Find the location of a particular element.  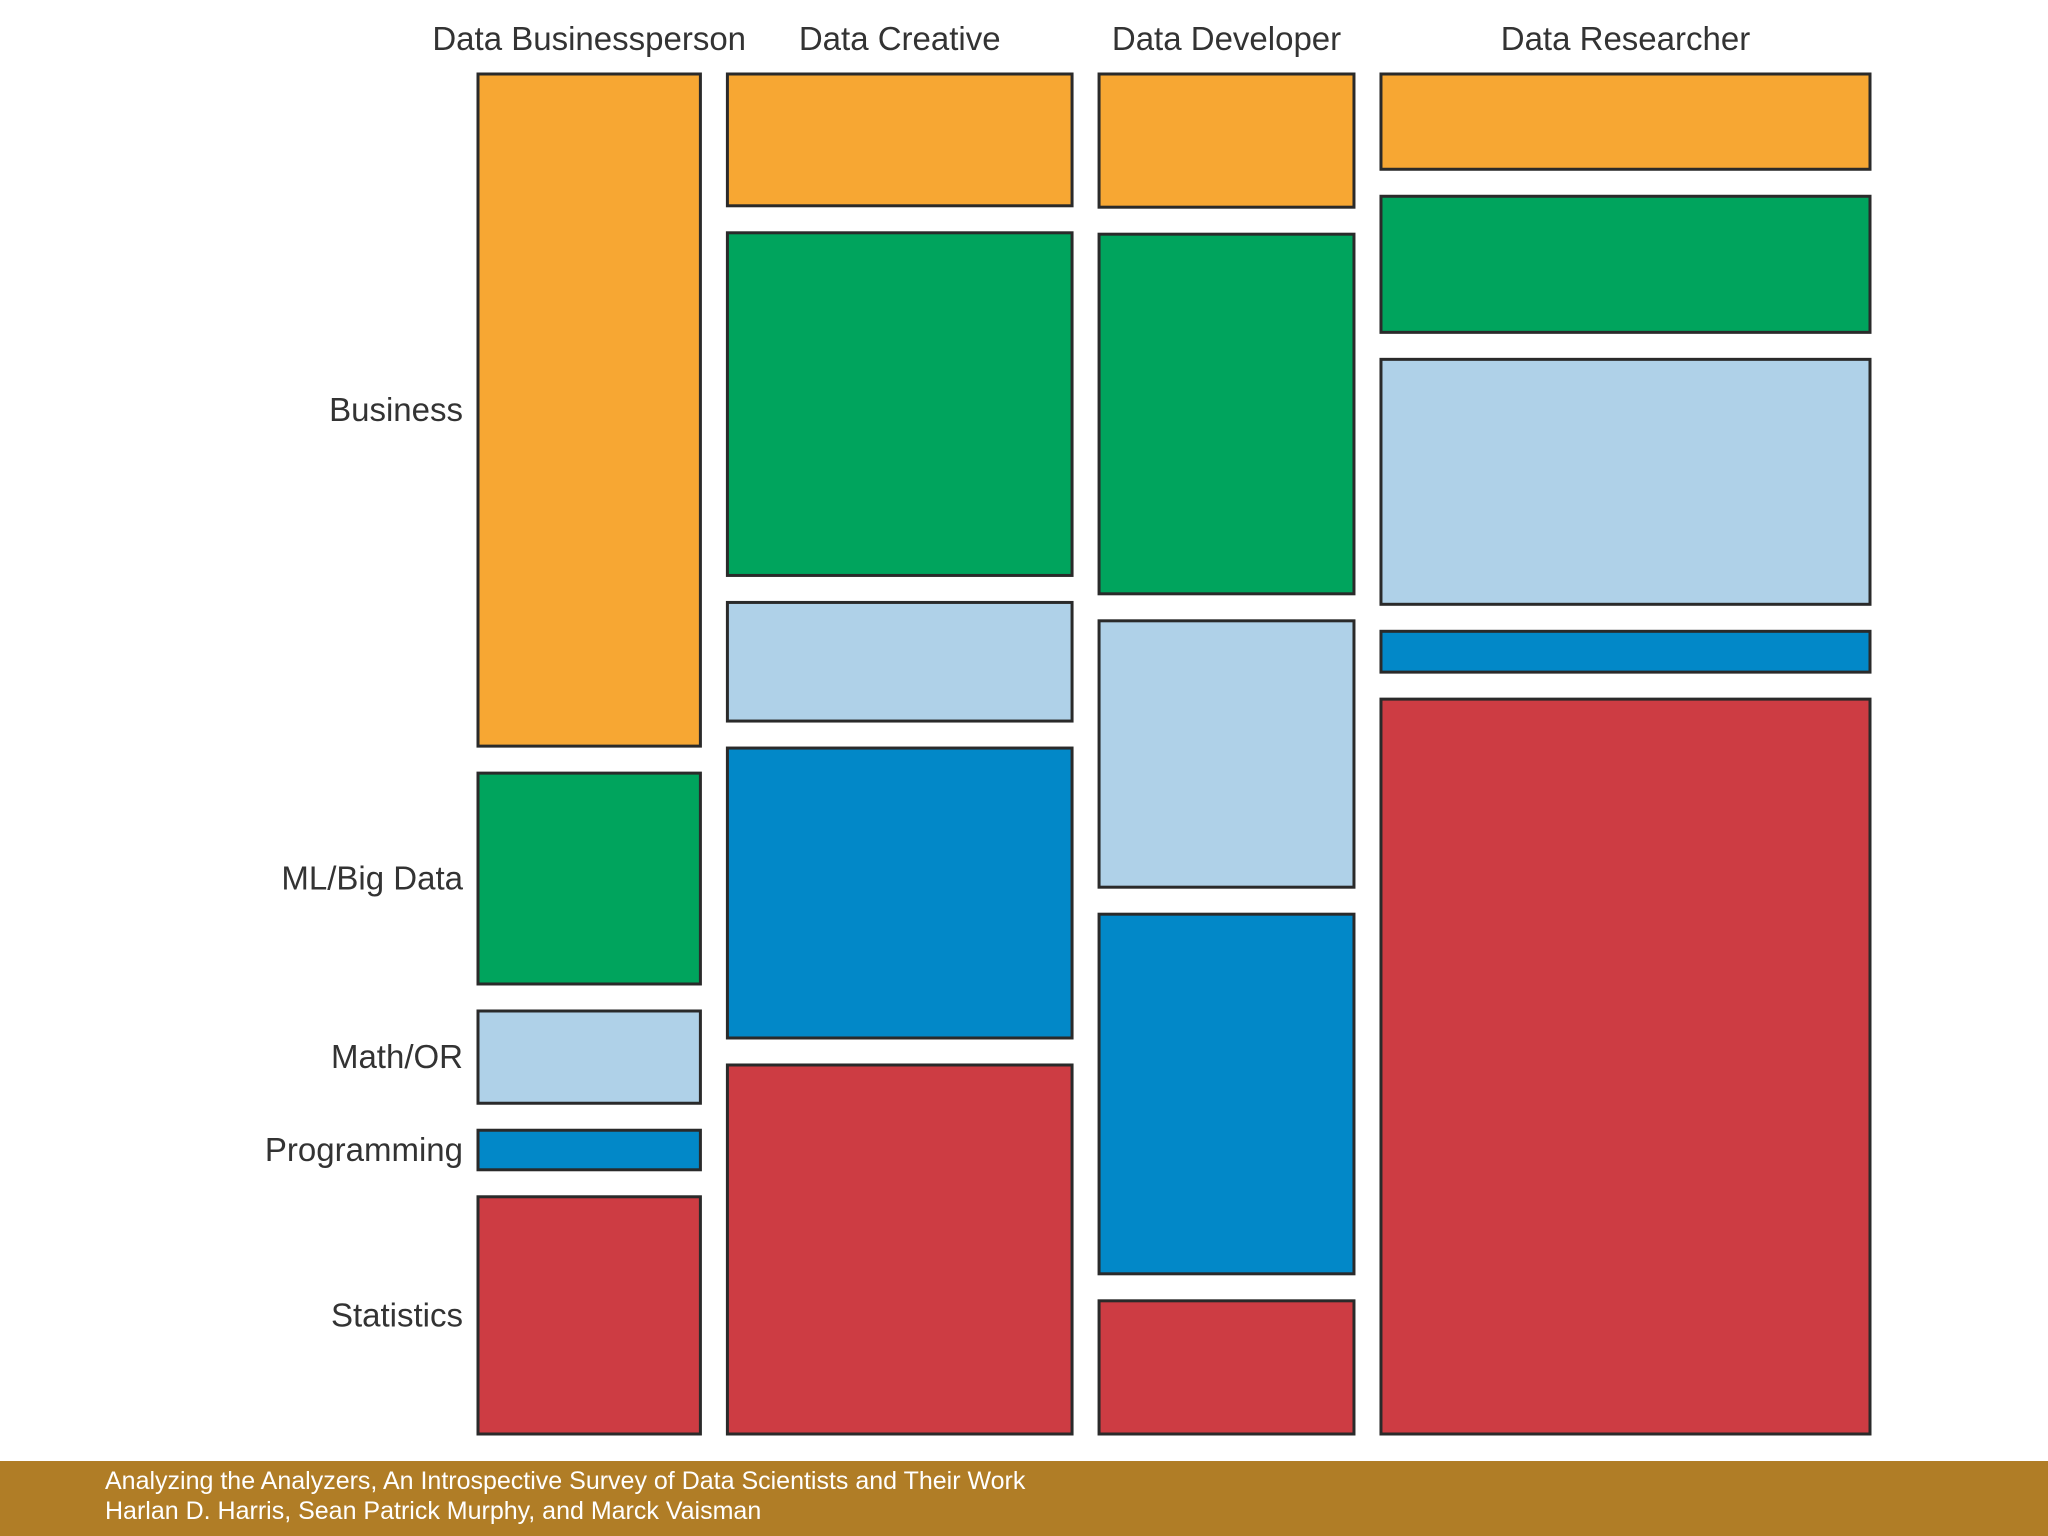

tile-data-creative-statistics is located at coordinates (899, 1249).